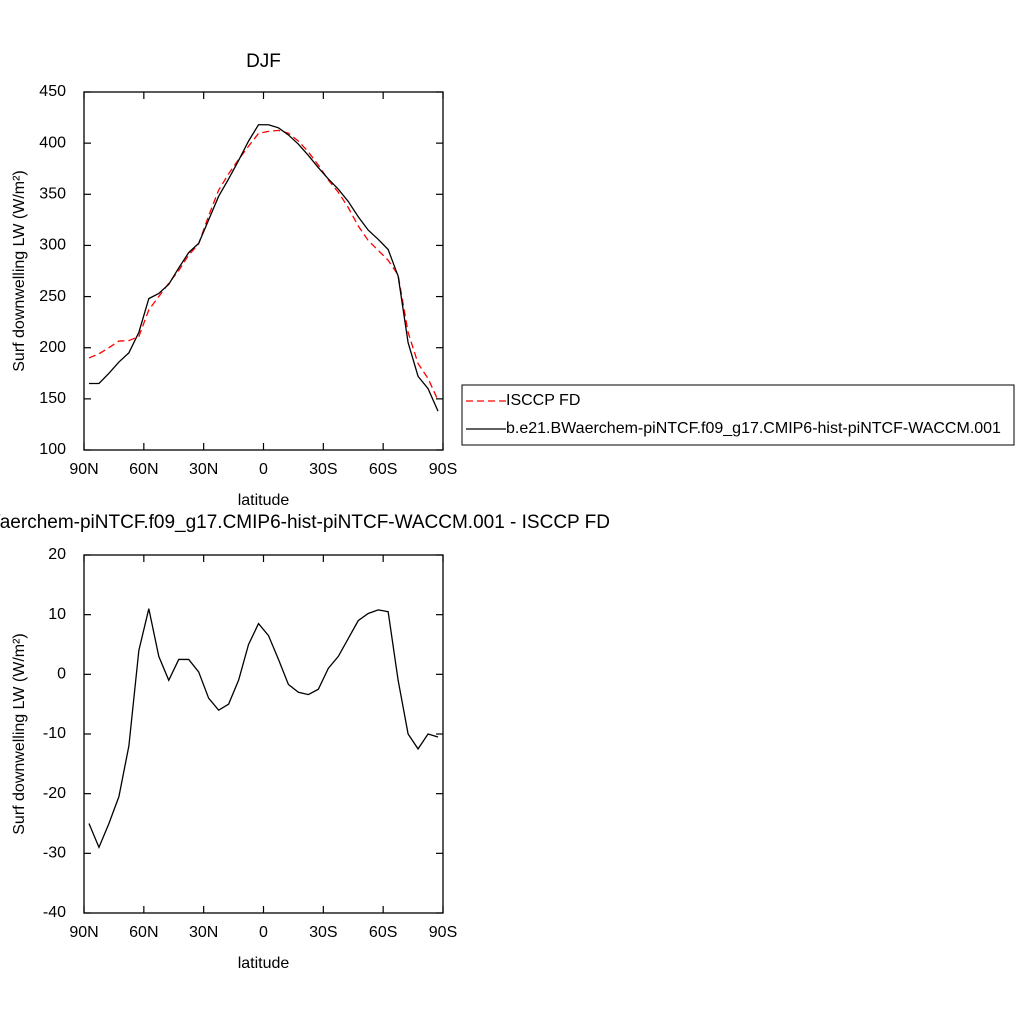 The image size is (1024, 1024). Describe the element at coordinates (54, 733) in the screenshot. I see `y-tick-label: -10` at that location.